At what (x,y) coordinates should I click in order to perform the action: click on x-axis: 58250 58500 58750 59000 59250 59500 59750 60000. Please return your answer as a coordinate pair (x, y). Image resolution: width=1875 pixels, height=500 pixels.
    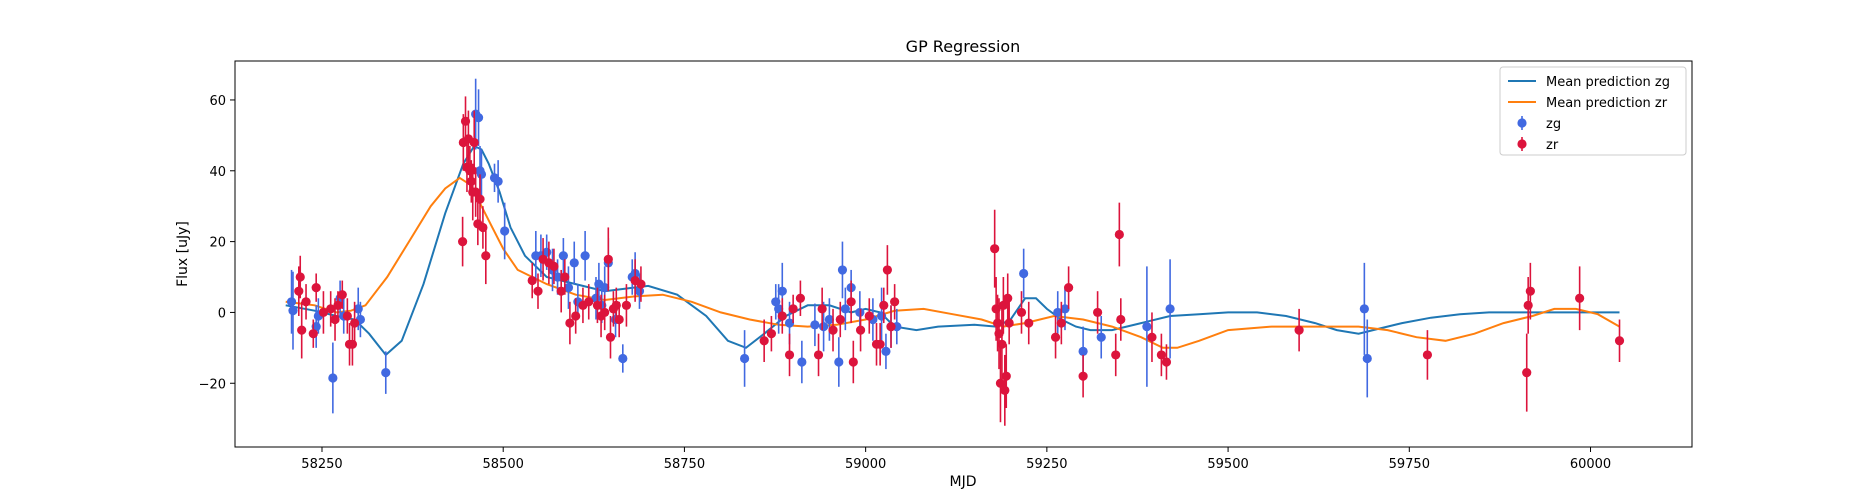
    Looking at the image, I should click on (956, 459).